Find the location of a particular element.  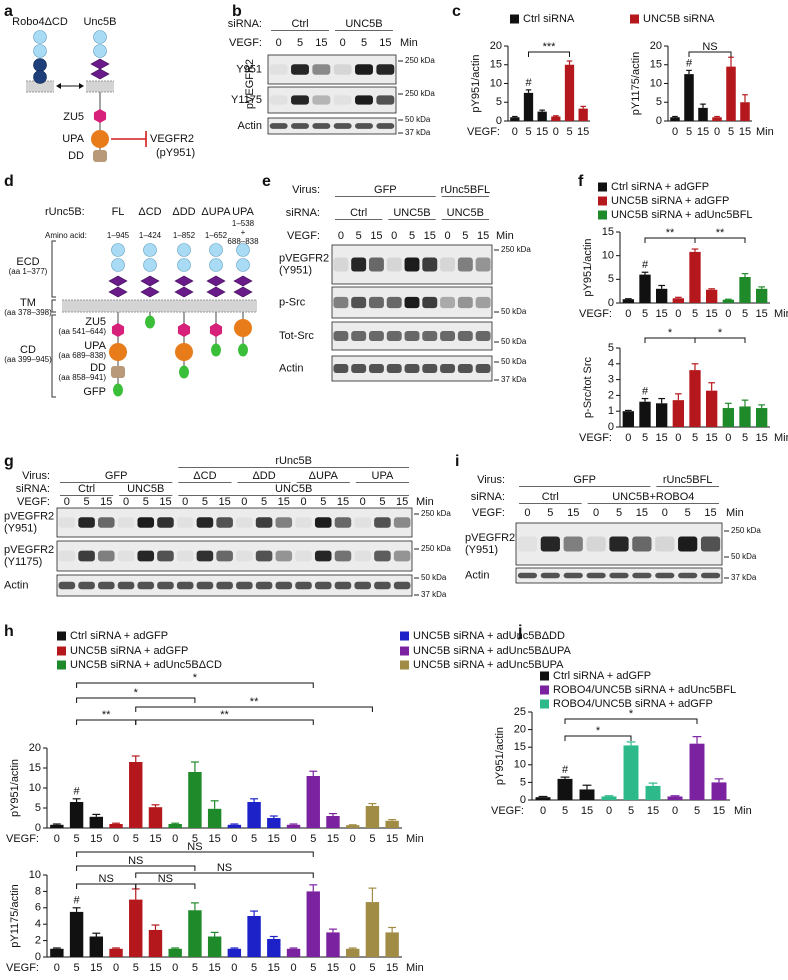

unit-label: Min is located at coordinates (505, 236).